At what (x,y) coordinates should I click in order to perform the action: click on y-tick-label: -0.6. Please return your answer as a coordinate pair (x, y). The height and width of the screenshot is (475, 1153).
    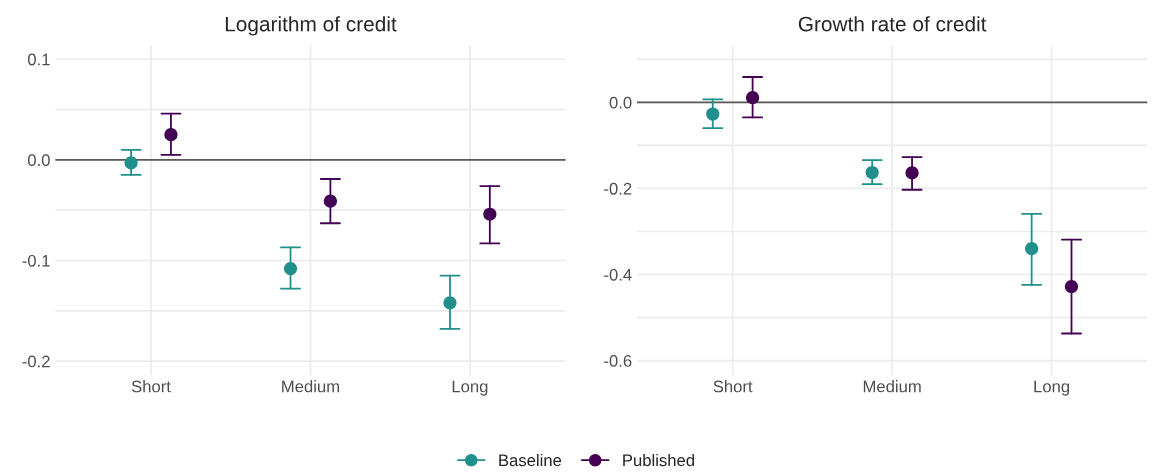
    Looking at the image, I should click on (618, 361).